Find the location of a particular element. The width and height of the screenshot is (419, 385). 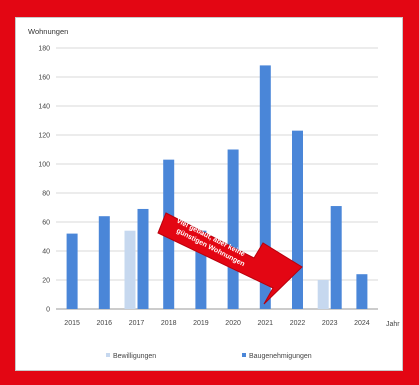

legend-swatch-baugenehmigungen is located at coordinates (244, 355).